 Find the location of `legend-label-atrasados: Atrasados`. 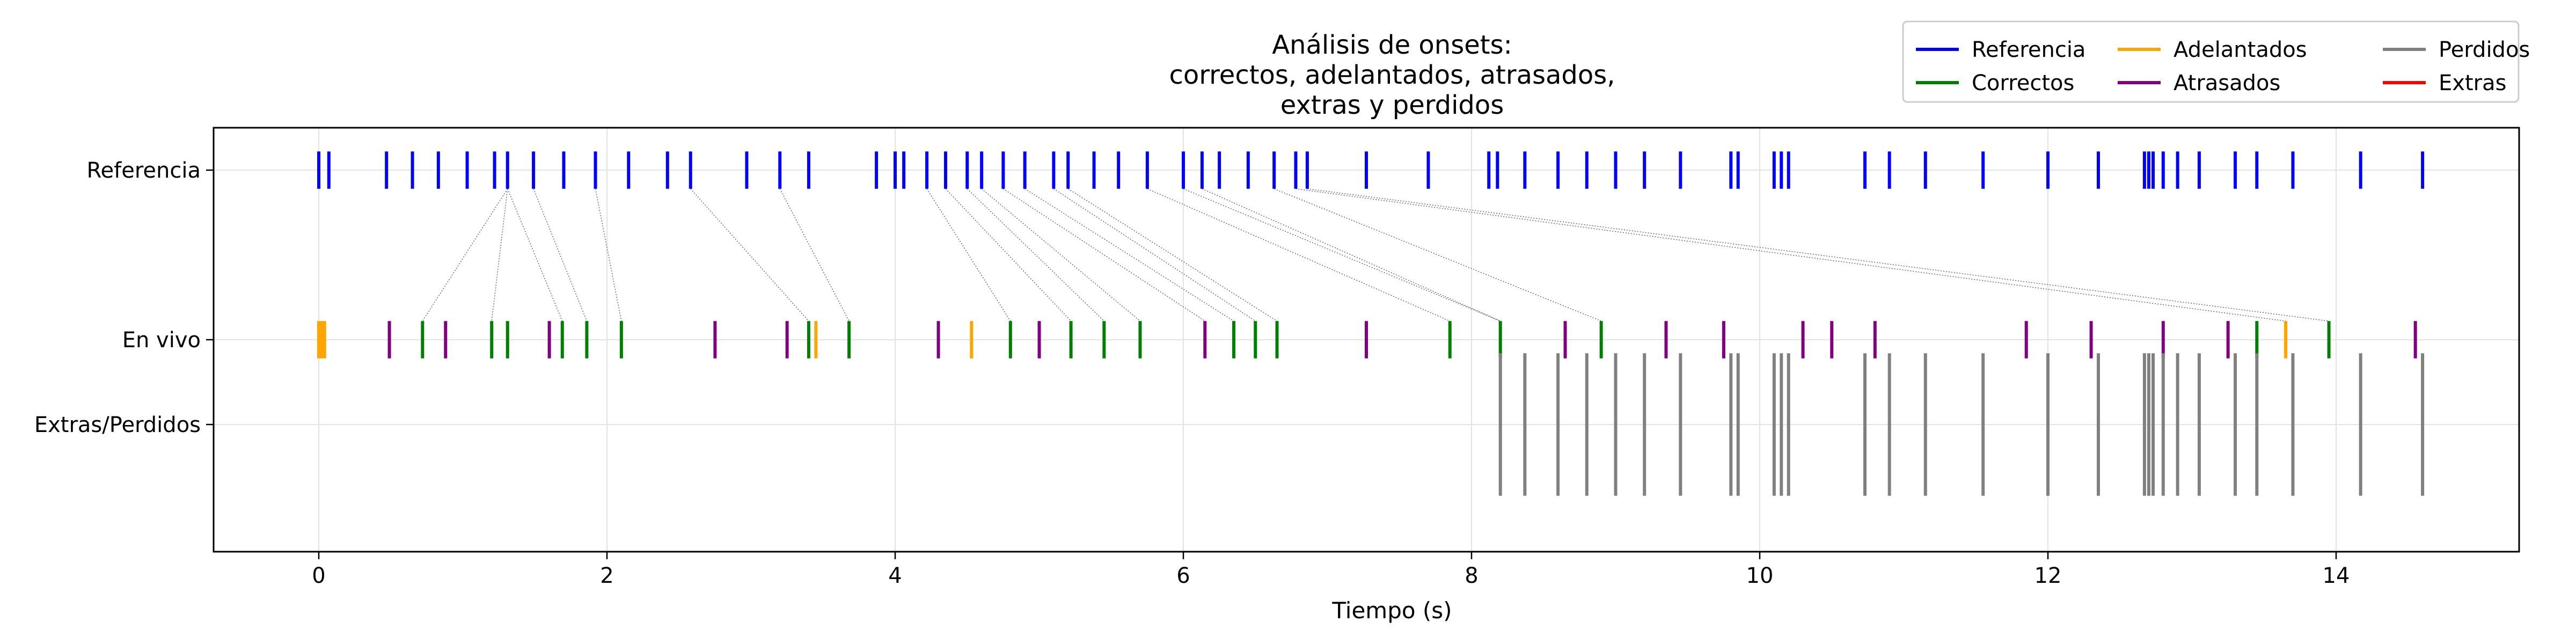

legend-label-atrasados: Atrasados is located at coordinates (2227, 83).